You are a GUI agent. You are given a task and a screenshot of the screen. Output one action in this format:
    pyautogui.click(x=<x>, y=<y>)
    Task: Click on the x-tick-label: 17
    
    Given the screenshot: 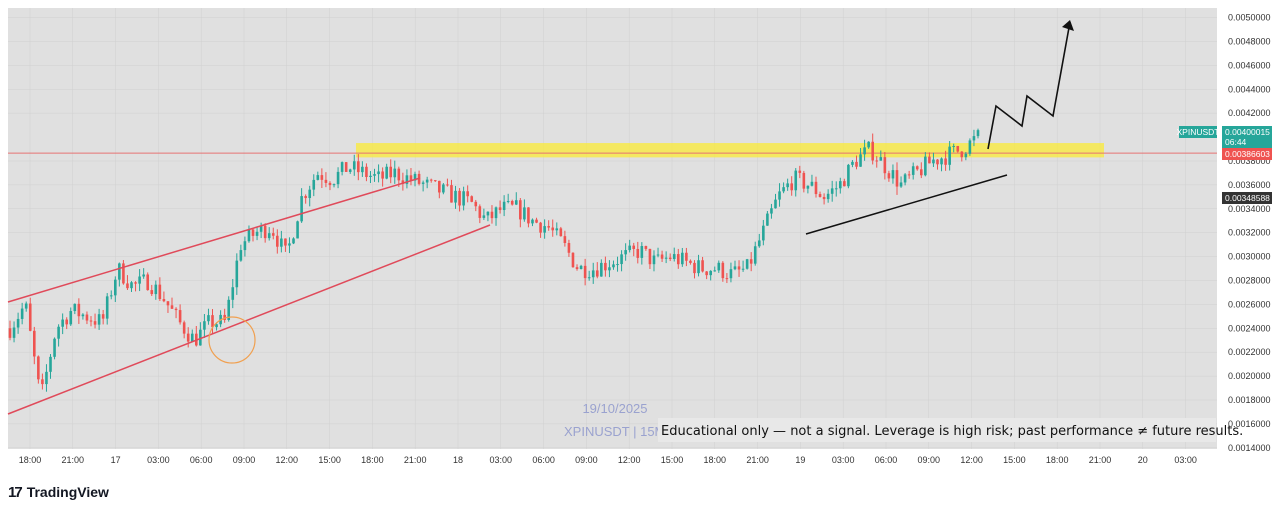 What is the action you would take?
    pyautogui.click(x=116, y=460)
    